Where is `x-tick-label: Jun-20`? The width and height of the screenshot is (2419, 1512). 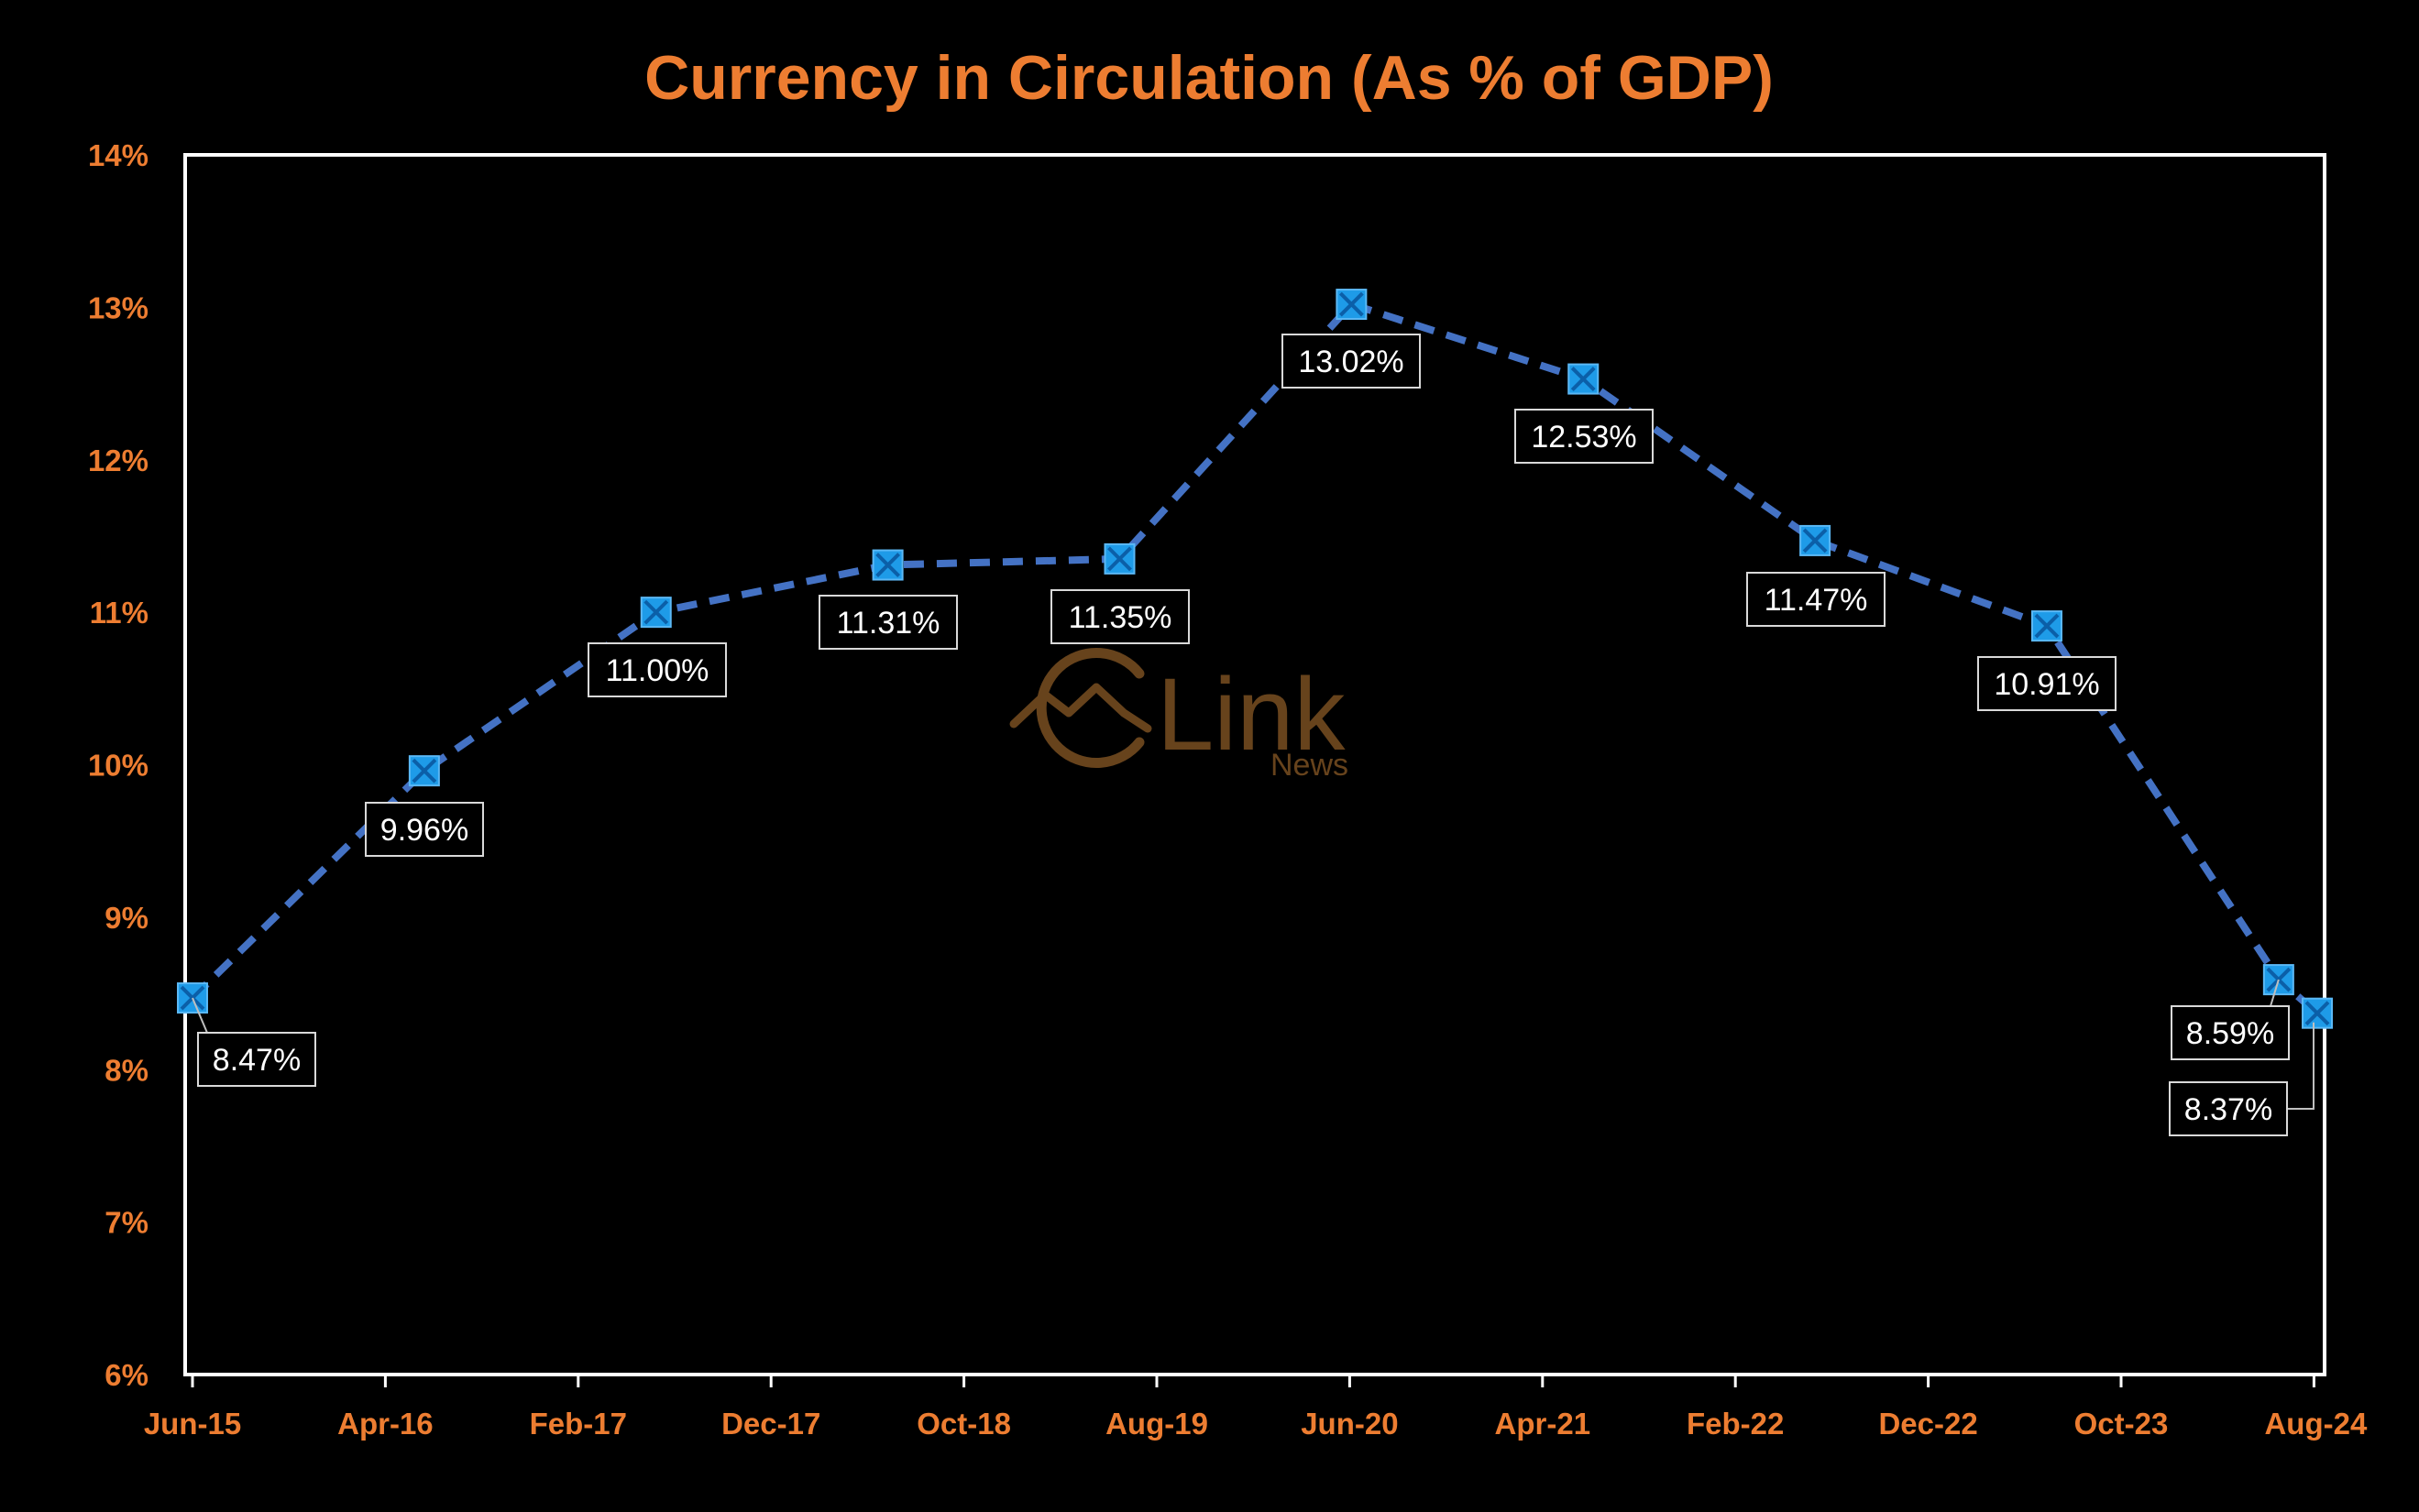
x-tick-label: Jun-20 is located at coordinates (1349, 1424).